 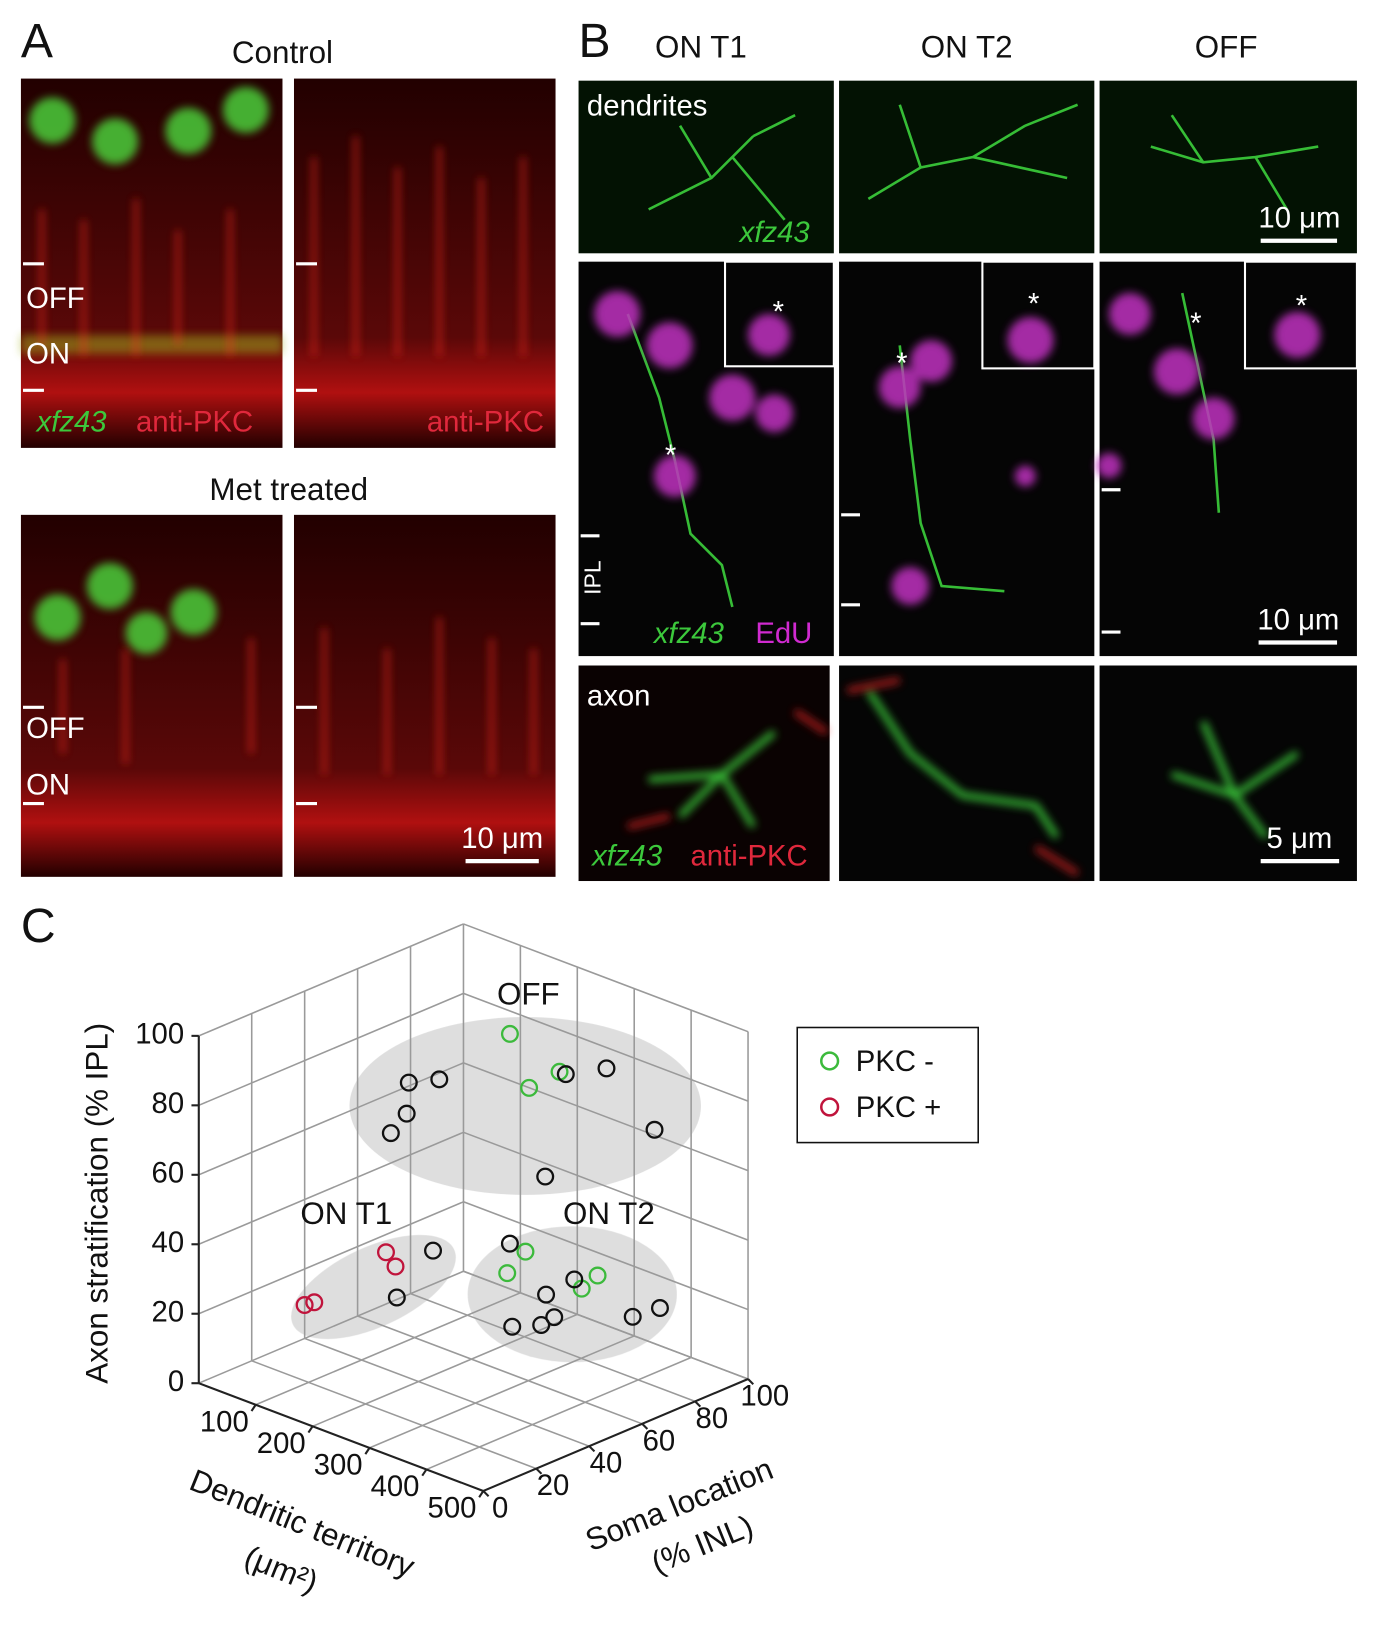 What do you see at coordinates (592, 577) in the screenshot?
I see `ipl-label: IPL` at bounding box center [592, 577].